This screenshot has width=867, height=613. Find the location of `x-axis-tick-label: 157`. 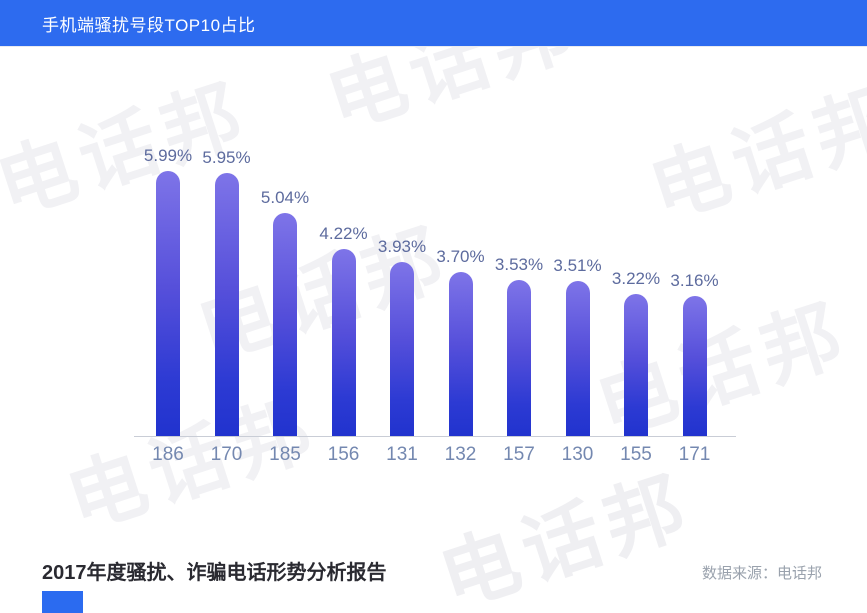

x-axis-tick-label: 157 is located at coordinates (519, 454).